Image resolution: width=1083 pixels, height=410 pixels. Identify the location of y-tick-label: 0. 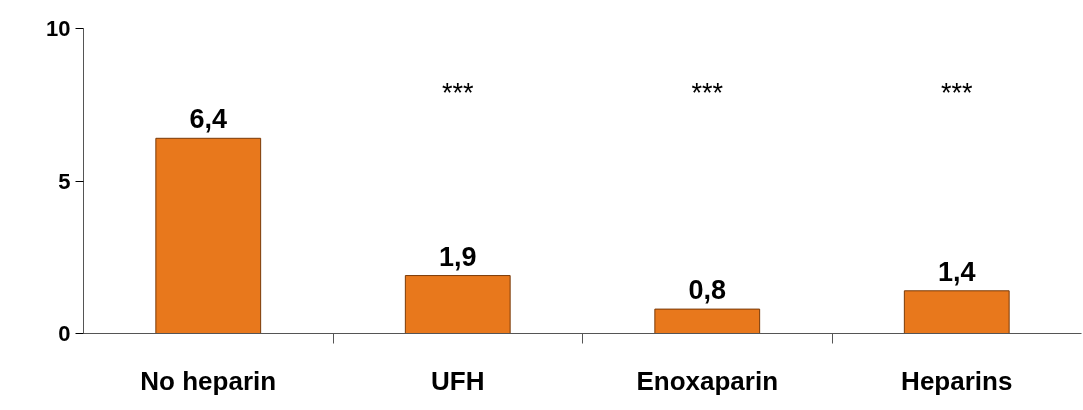
(64, 333).